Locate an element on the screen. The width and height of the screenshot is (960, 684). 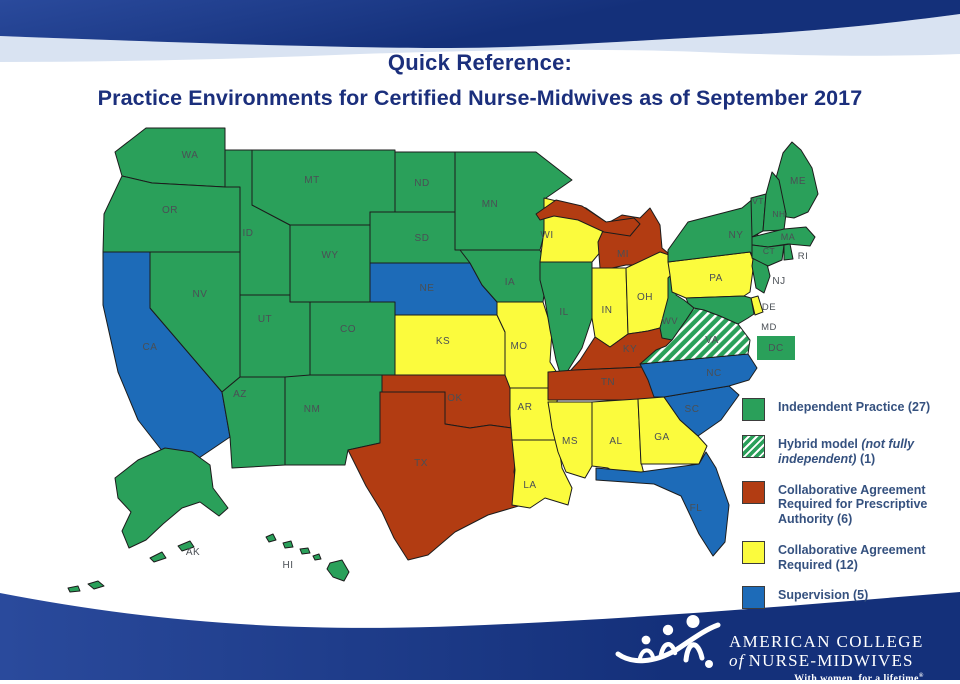
state-label-UT: UT is located at coordinates (265, 319).